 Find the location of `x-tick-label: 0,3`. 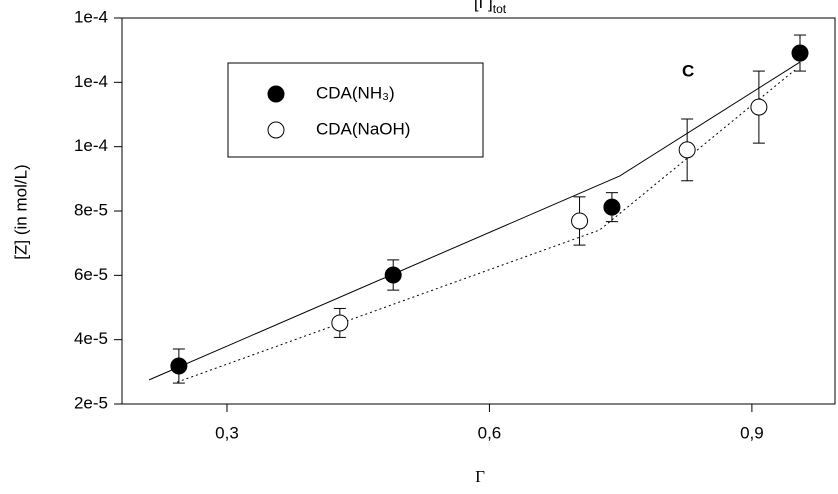

x-tick-label: 0,3 is located at coordinates (227, 432).